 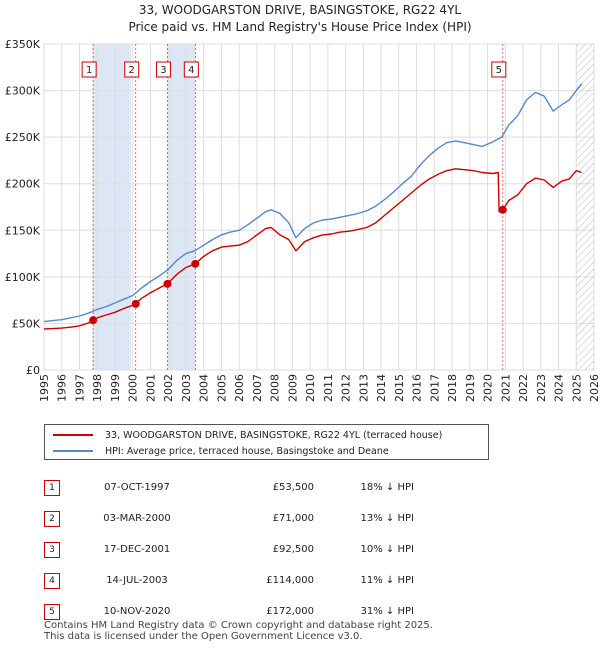 What do you see at coordinates (44, 388) in the screenshot?
I see `x-tick-label: 1995` at bounding box center [44, 388].